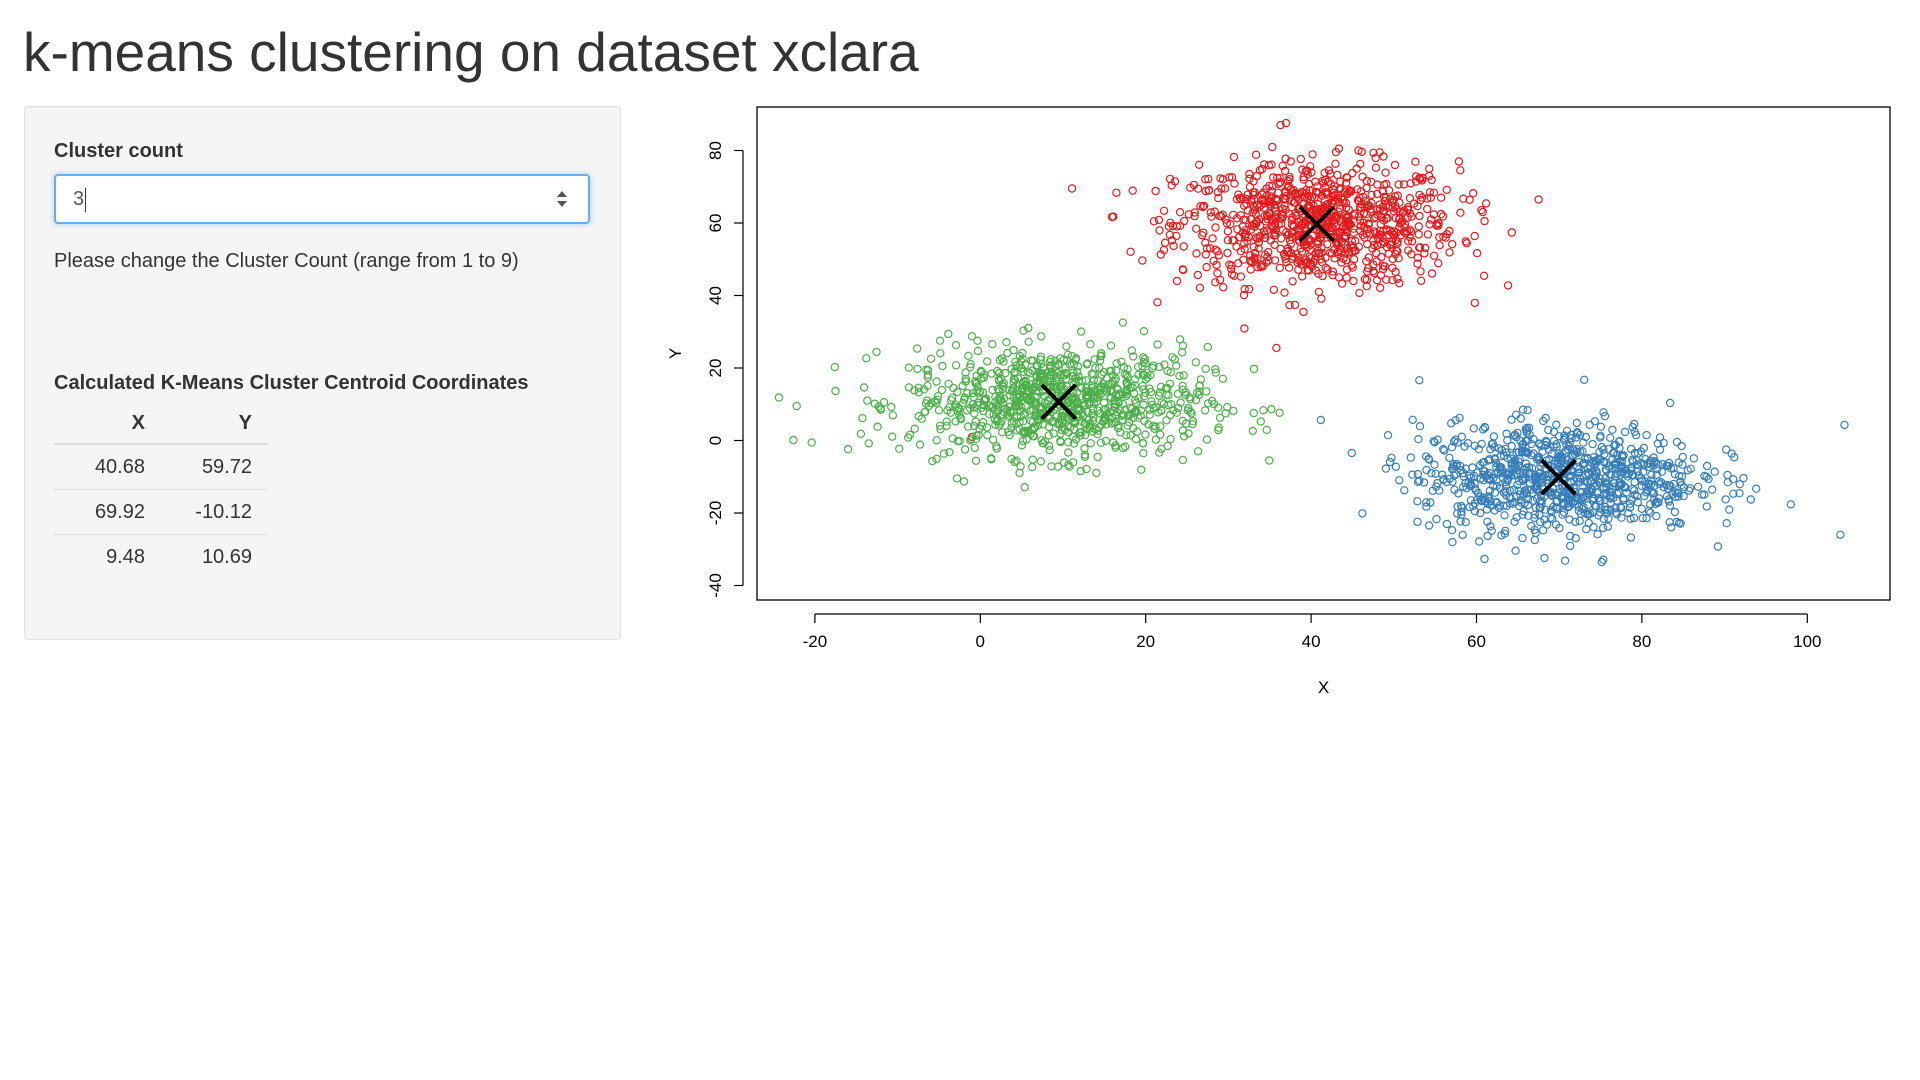 The width and height of the screenshot is (1920, 1080). What do you see at coordinates (562, 199) in the screenshot?
I see `spinner-icon` at bounding box center [562, 199].